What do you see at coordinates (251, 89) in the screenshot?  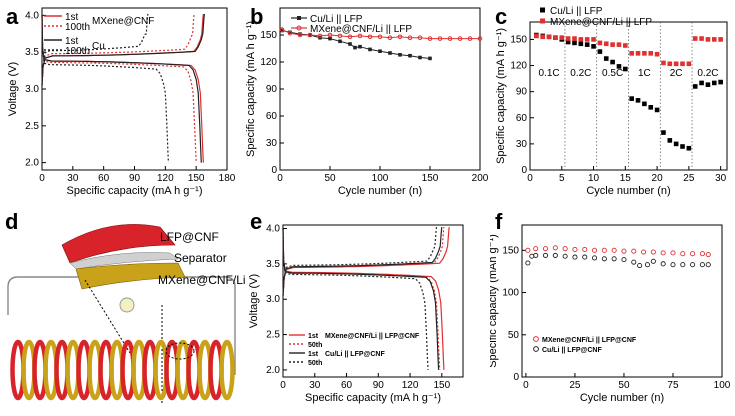 I see `y-axis-label: Specific capacity (mA h g⁻¹)` at bounding box center [251, 89].